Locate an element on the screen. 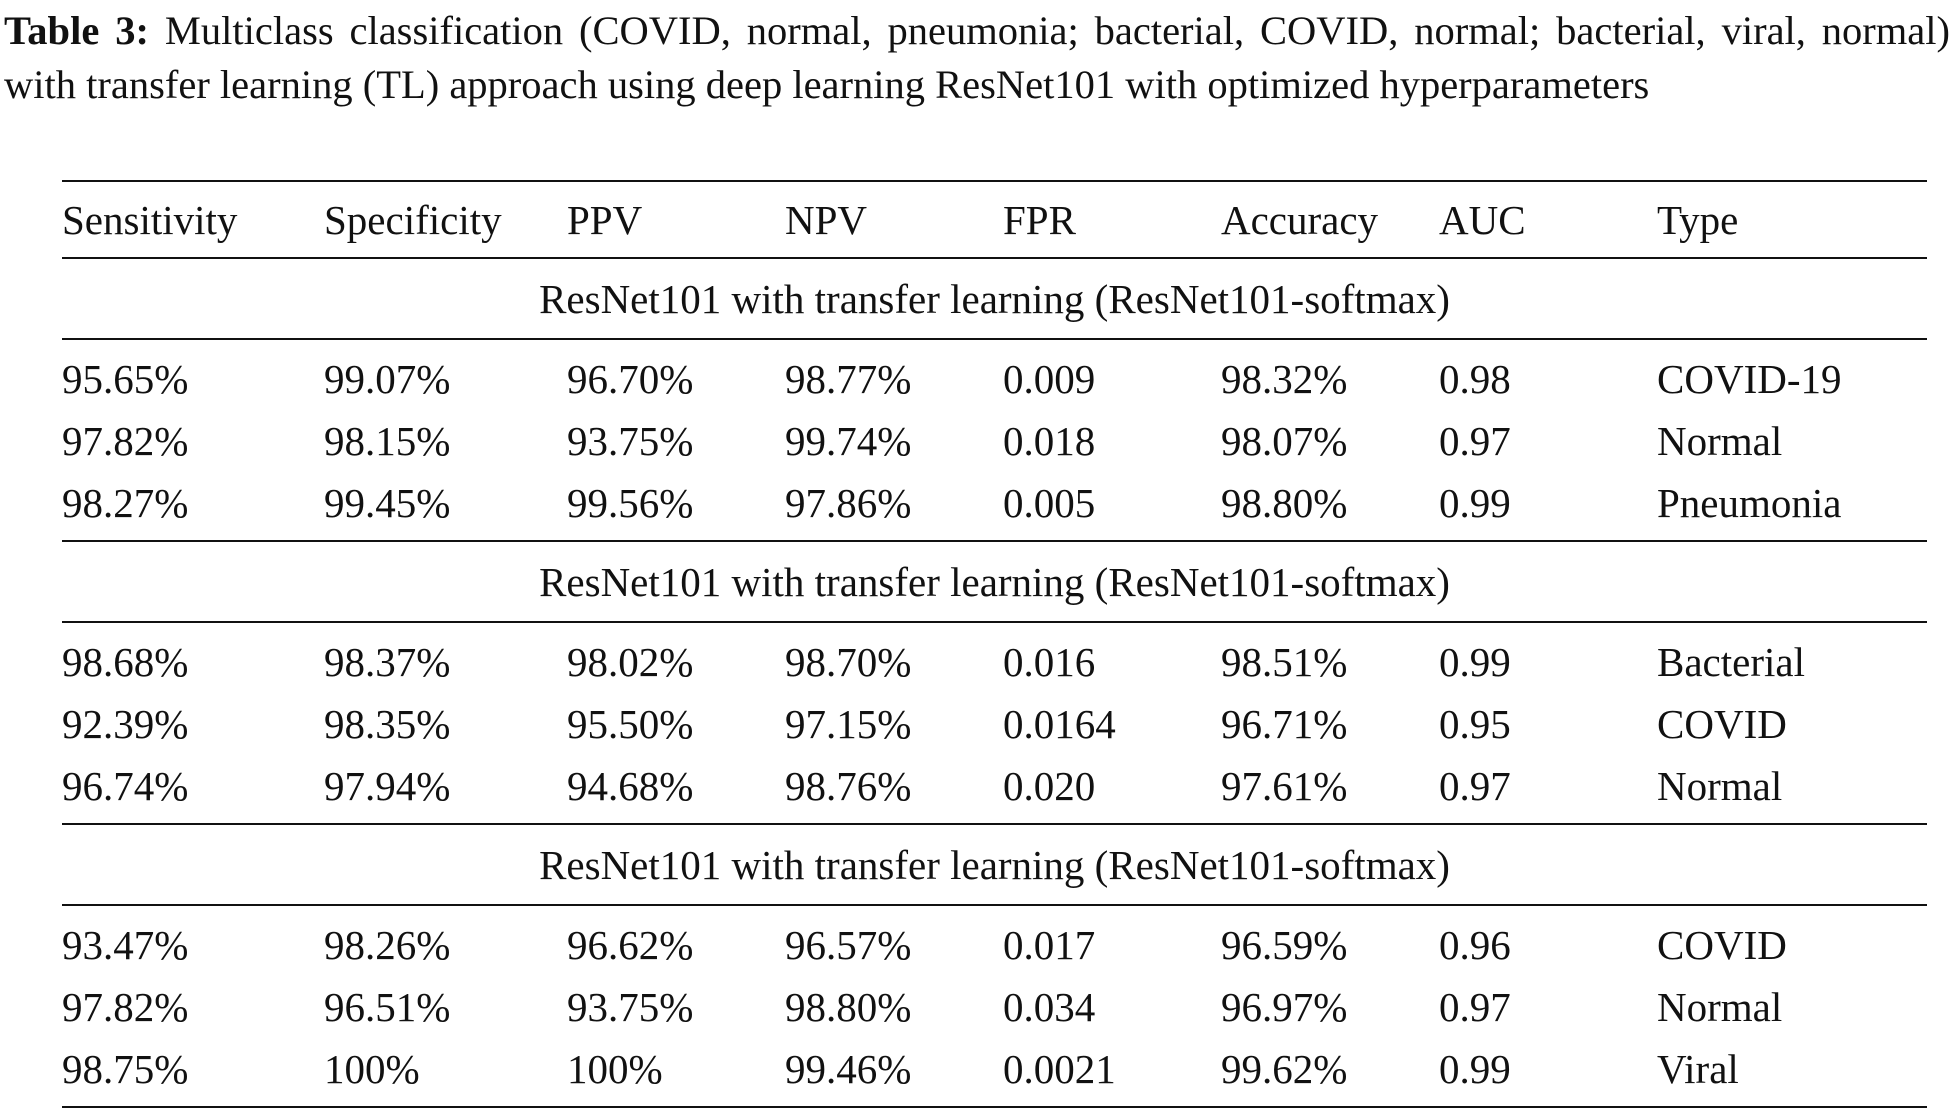 This screenshot has height=1108, width=1954. cell-type: Viral is located at coordinates (1792, 1073).